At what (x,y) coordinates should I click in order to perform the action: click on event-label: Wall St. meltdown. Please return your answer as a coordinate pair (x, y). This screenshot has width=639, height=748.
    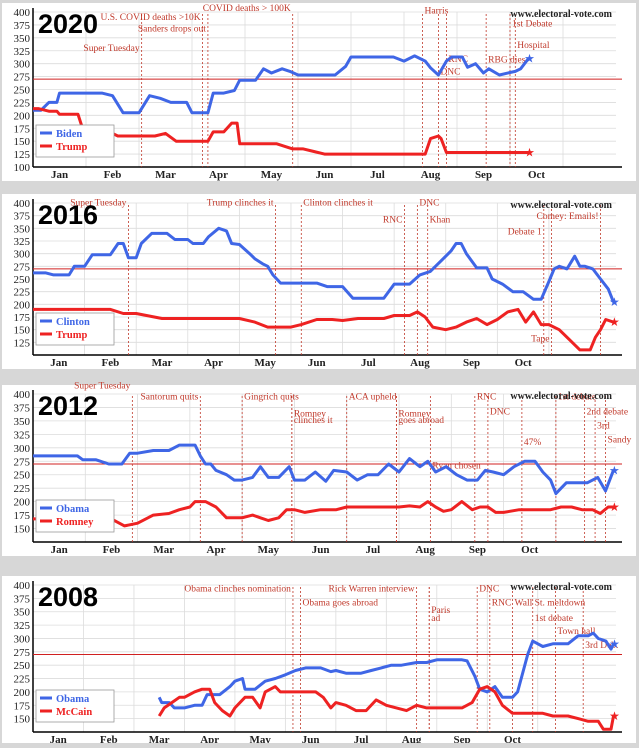
    Looking at the image, I should click on (550, 603).